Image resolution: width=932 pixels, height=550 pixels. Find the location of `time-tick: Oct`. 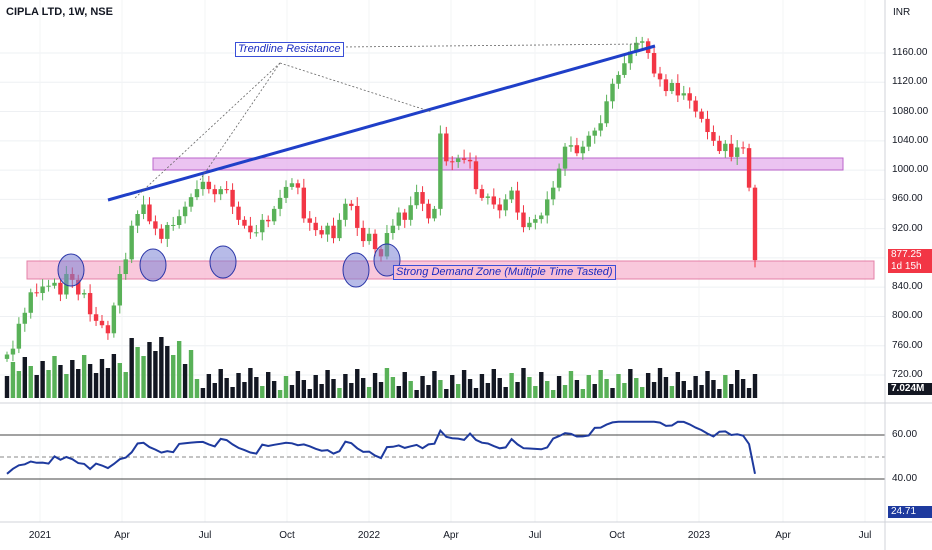

time-tick: Oct is located at coordinates (287, 535).